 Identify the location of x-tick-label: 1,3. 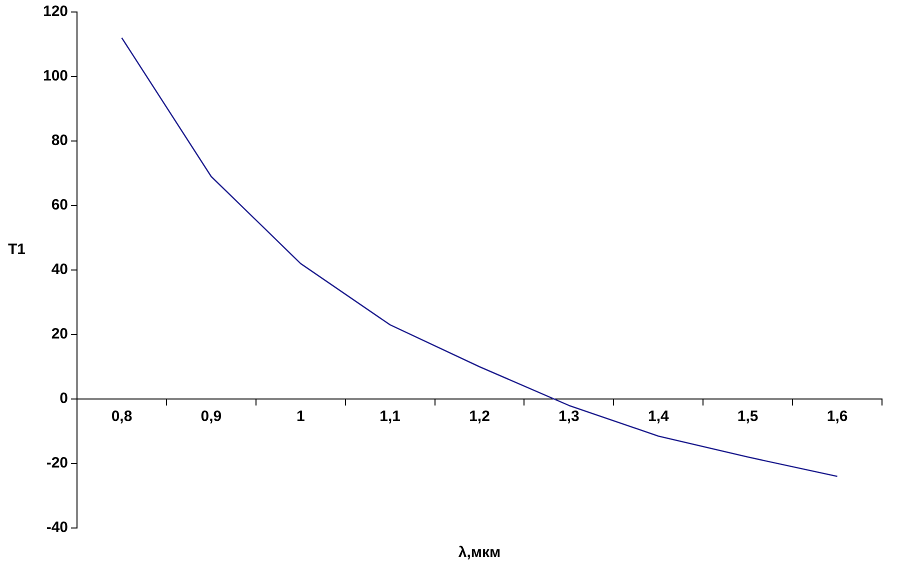
(569, 417).